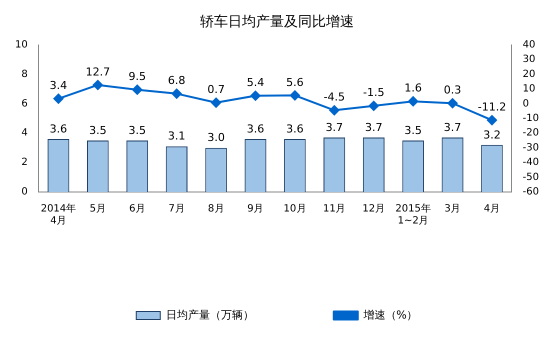  What do you see at coordinates (453, 90) in the screenshot?
I see `data-label: 0.3` at bounding box center [453, 90].